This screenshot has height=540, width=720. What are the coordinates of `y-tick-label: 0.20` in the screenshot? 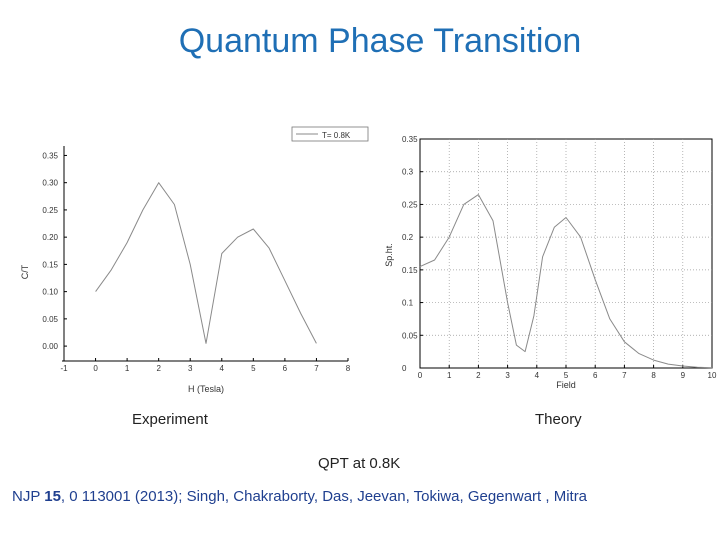 It's located at (50, 237).